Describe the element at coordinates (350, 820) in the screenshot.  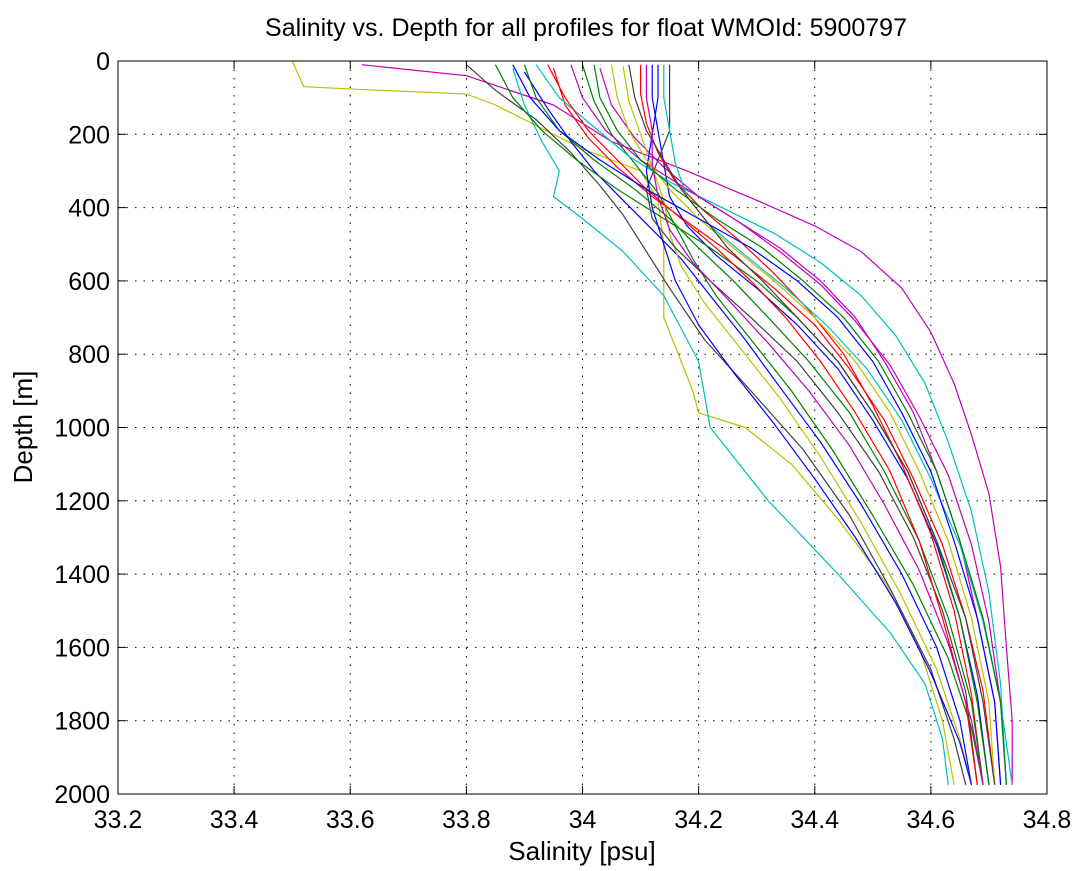
I see `x-tick-label: 33.6` at that location.